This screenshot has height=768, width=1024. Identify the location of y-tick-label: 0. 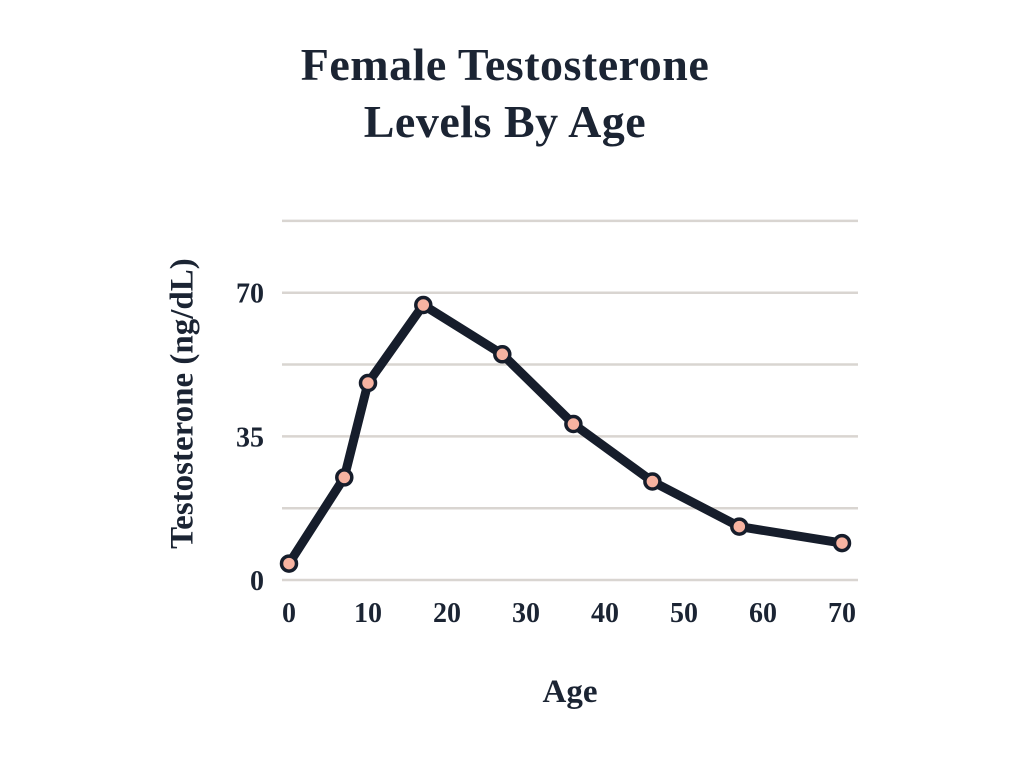
(257, 581).